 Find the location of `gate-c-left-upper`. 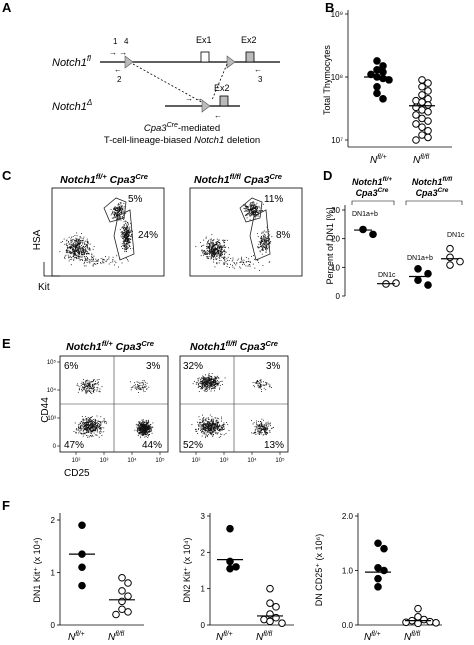

gate-c-left-upper is located at coordinates (115, 210).